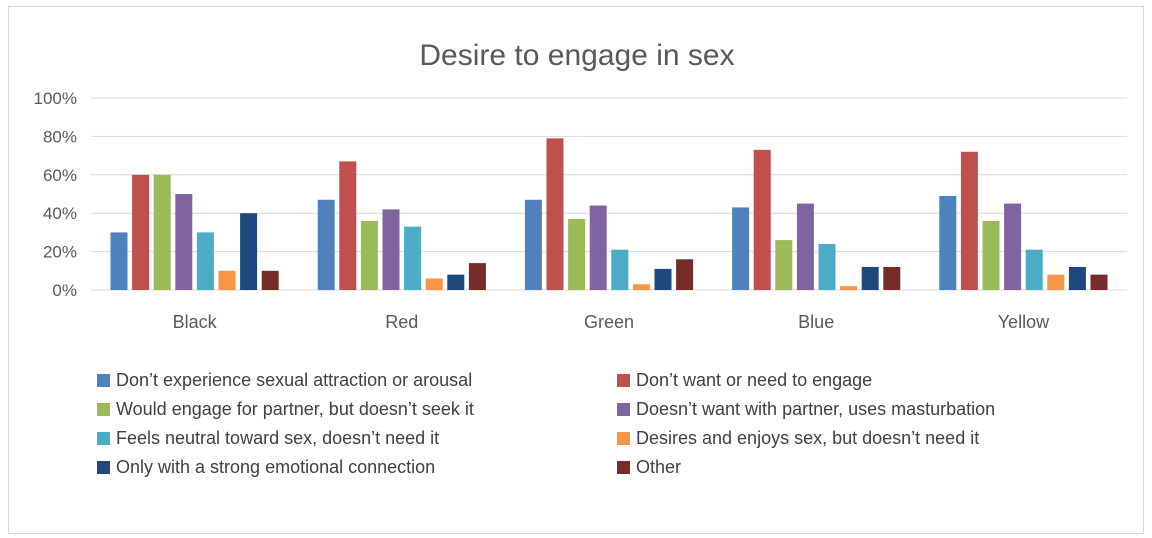 The image size is (1152, 538). I want to click on legend-item: Only with a strong emotional connection, so click(266, 467).